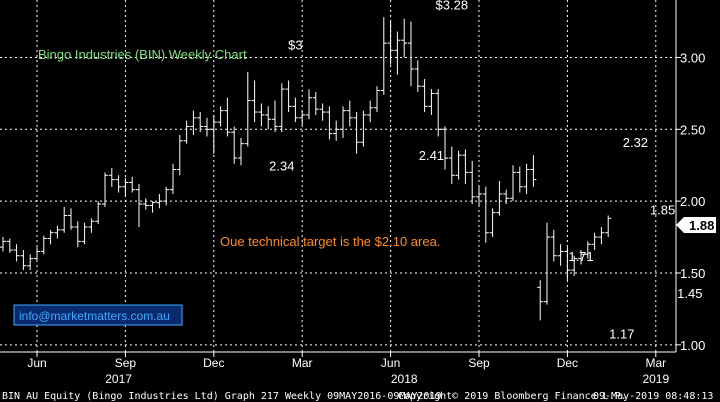  I want to click on x-tick-label: Dec, so click(567, 363).